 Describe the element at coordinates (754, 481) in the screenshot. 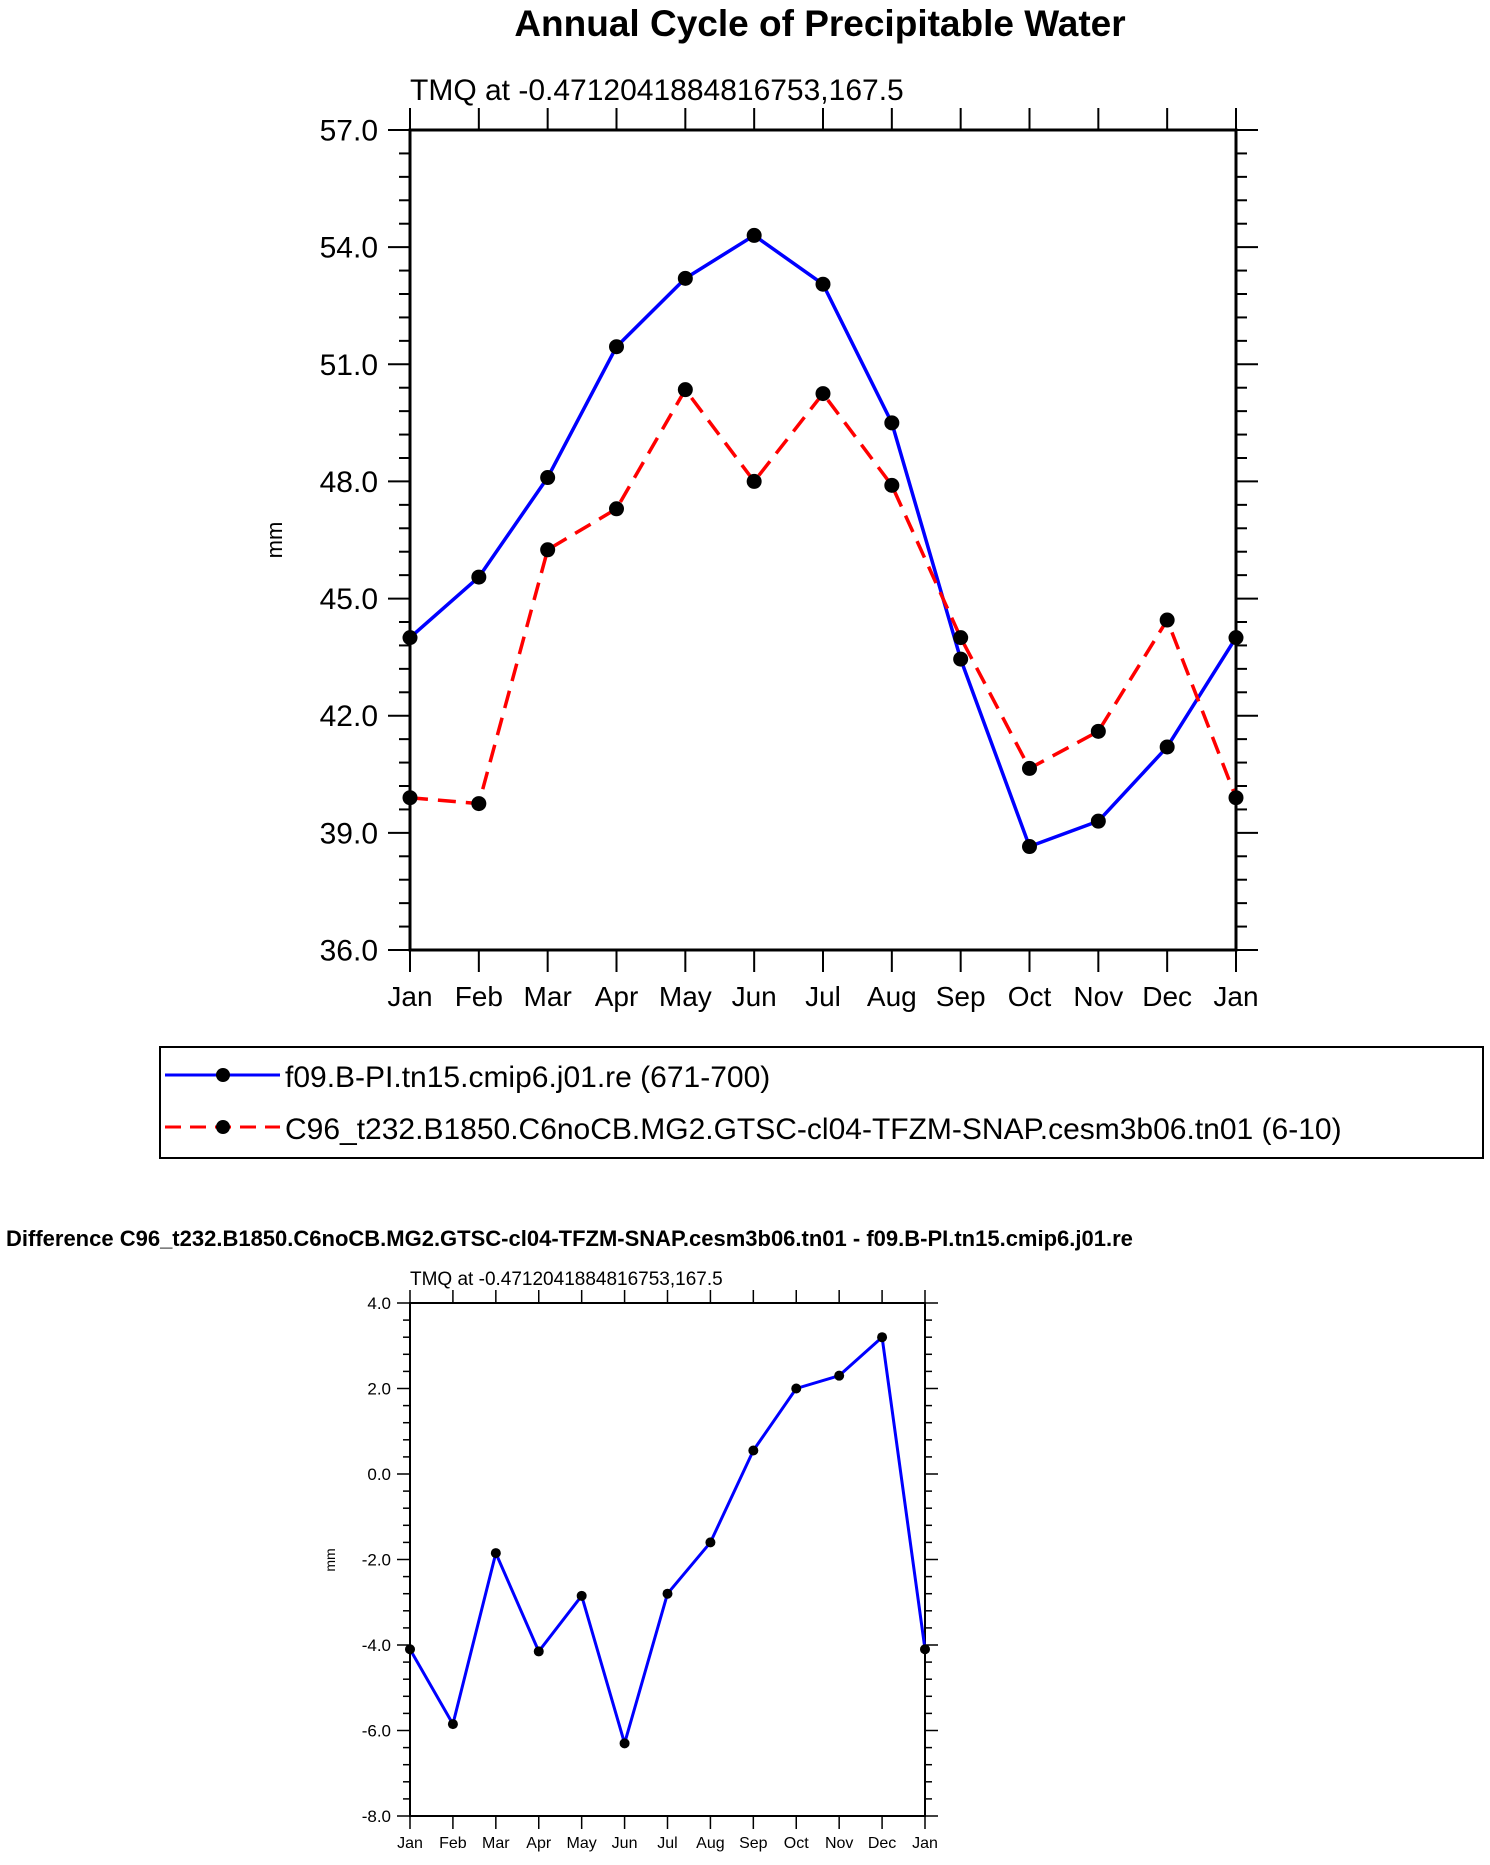

I see `data-point-s2-jun` at that location.